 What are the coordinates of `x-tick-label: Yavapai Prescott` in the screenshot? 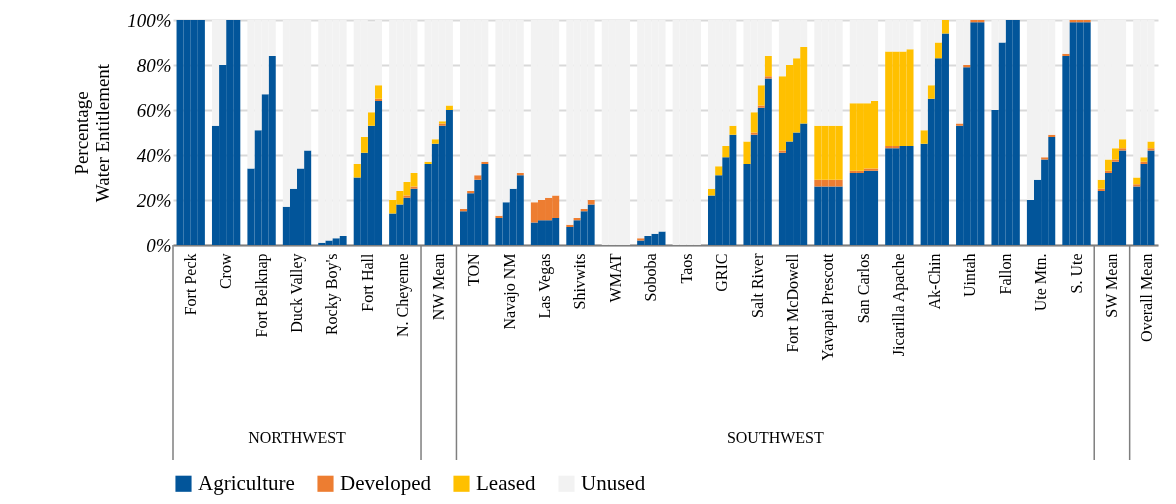 It's located at (828, 306).